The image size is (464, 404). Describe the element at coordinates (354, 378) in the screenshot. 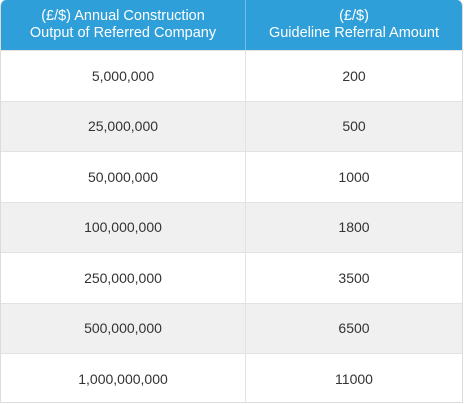

I see `table-cell: 11000` at that location.